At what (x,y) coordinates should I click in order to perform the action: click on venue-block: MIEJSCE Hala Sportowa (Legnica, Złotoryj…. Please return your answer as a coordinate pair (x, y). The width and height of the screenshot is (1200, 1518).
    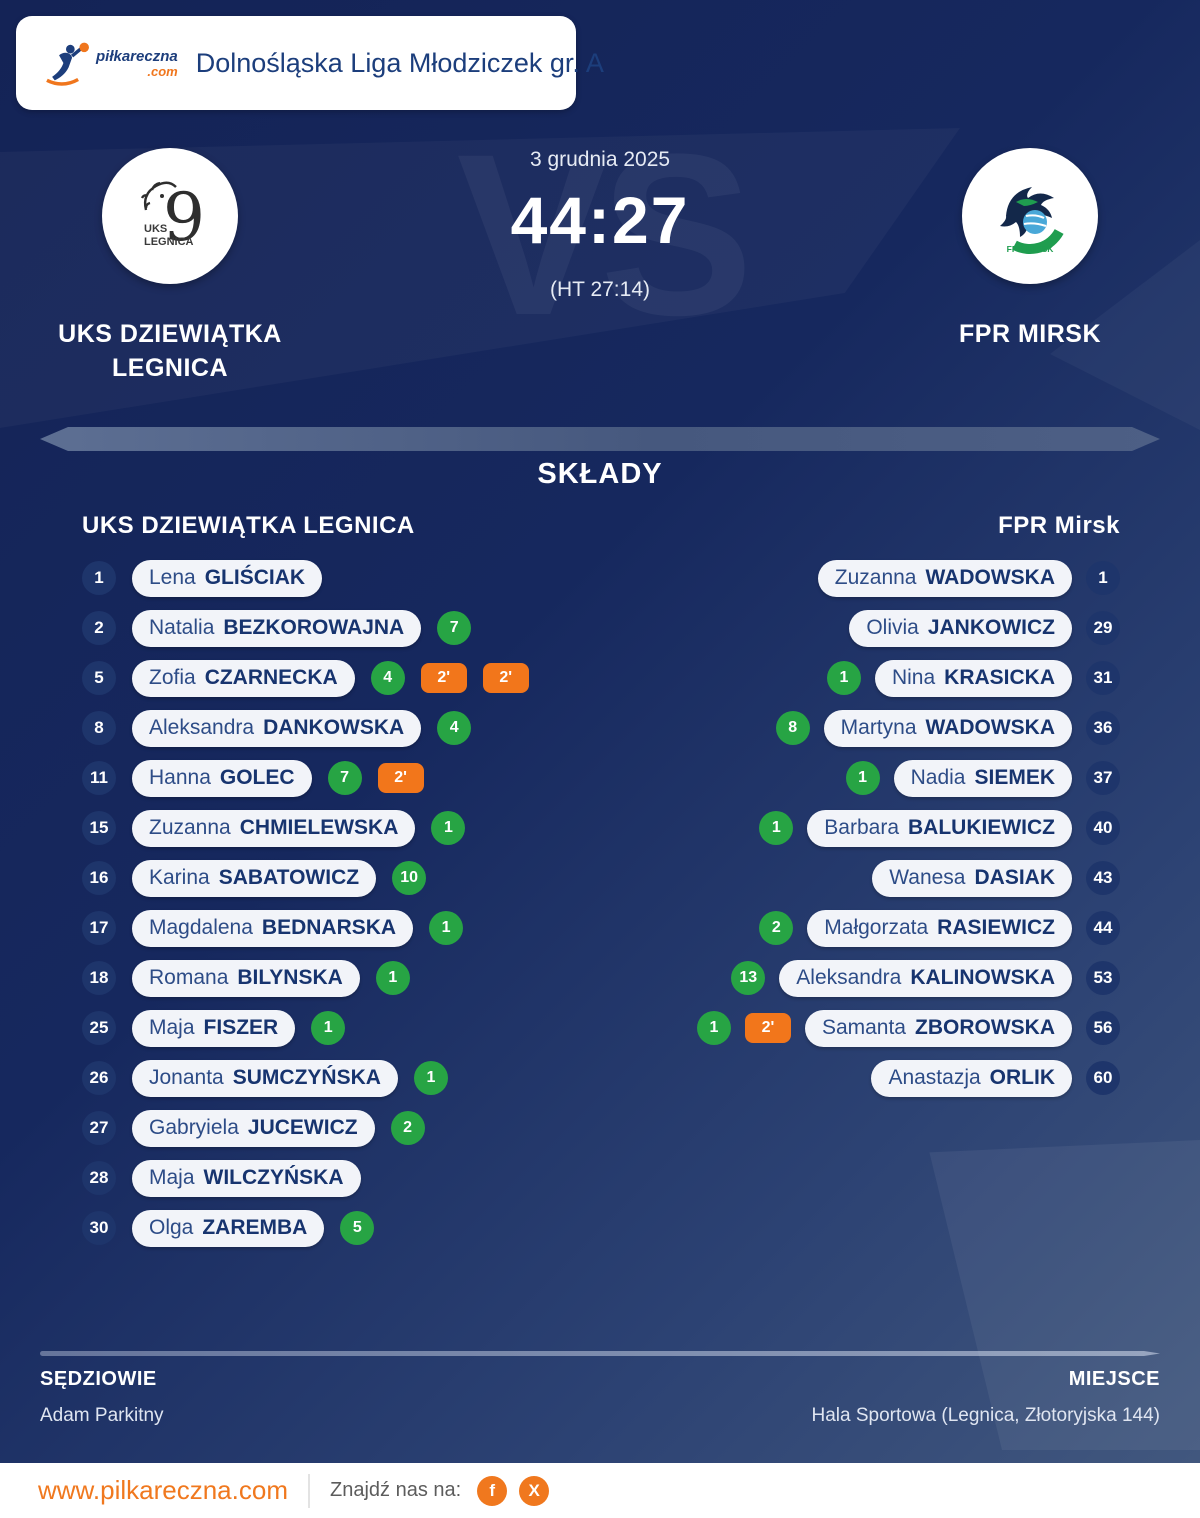
    Looking at the image, I should click on (985, 1397).